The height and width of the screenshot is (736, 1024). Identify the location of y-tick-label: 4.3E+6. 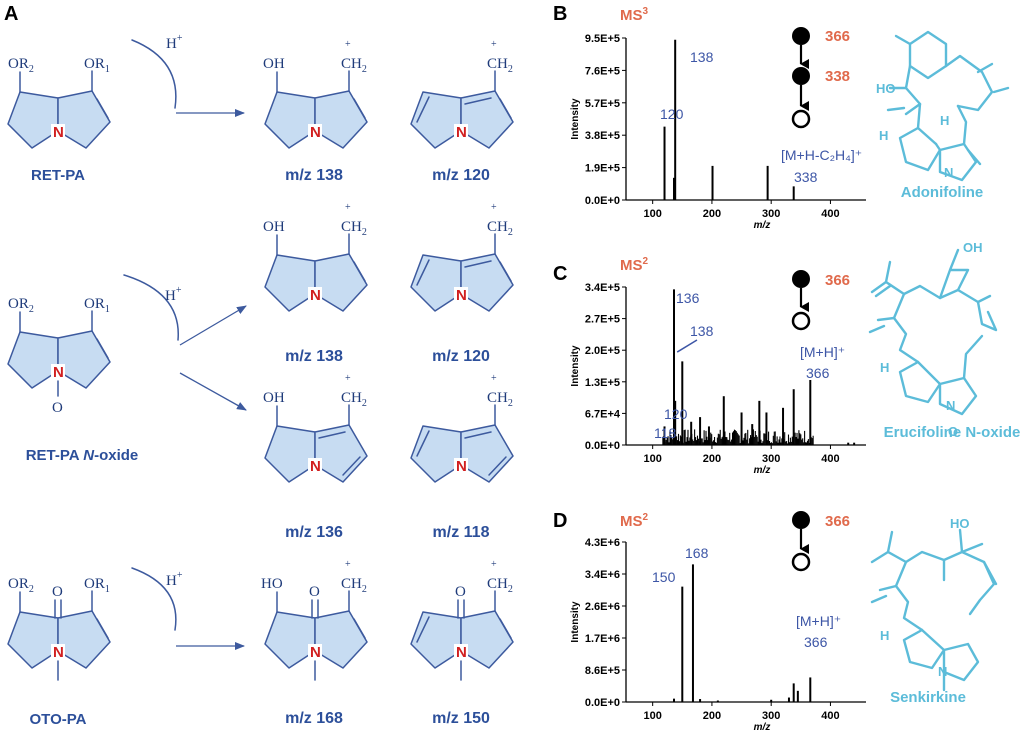
(602, 543).